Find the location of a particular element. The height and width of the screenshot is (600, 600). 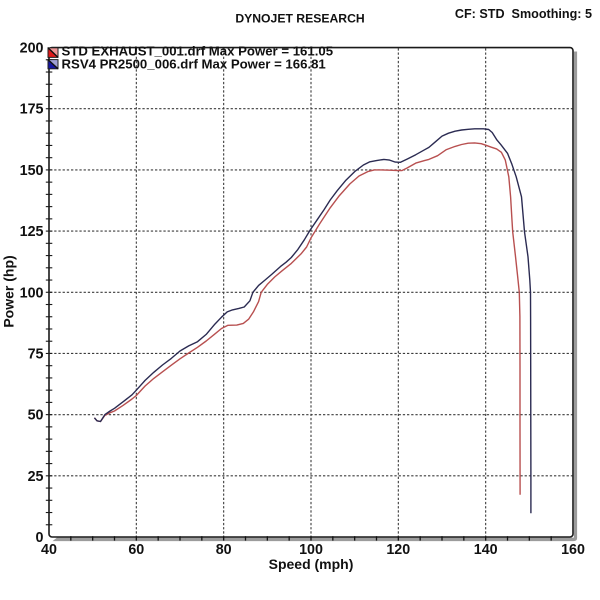

svg-text: DYNOJET RESEARCH is located at coordinates (299, 19).